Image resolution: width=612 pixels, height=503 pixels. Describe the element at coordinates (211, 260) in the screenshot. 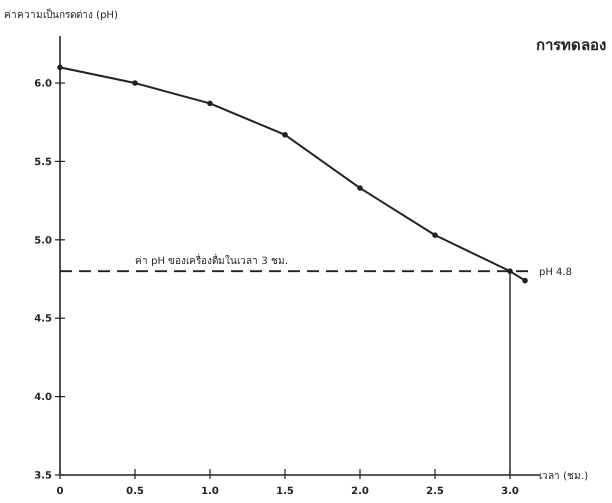

I see `annotation: ค่า pH ของเครื่องดื่มในเวลา 3 ชม.` at that location.